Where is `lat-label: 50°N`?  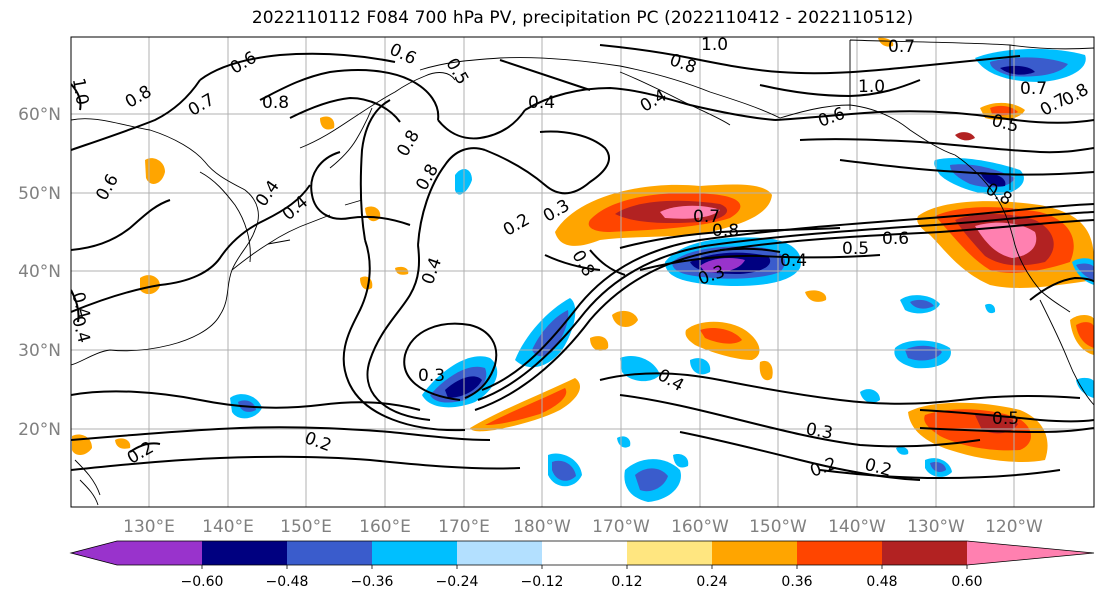 lat-label: 50°N is located at coordinates (39, 194).